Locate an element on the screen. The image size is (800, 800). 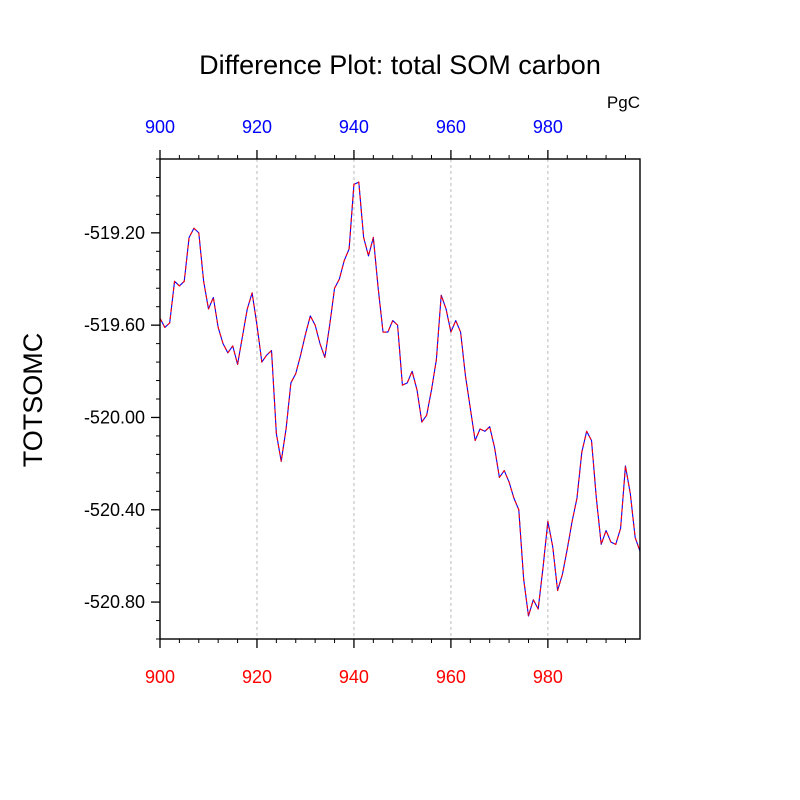
x-tick-label-top: 900 is located at coordinates (160, 127).